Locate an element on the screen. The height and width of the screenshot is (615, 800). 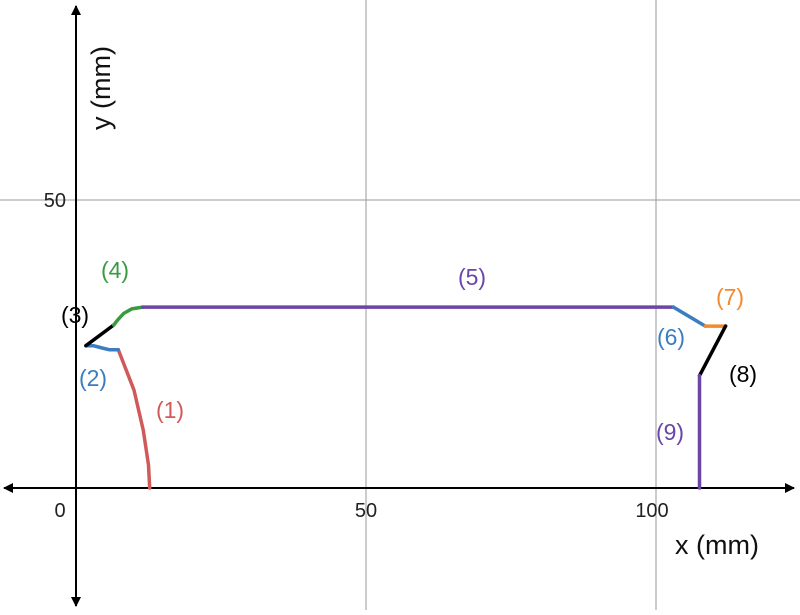
segment-5-label: (5) is located at coordinates (472, 277).